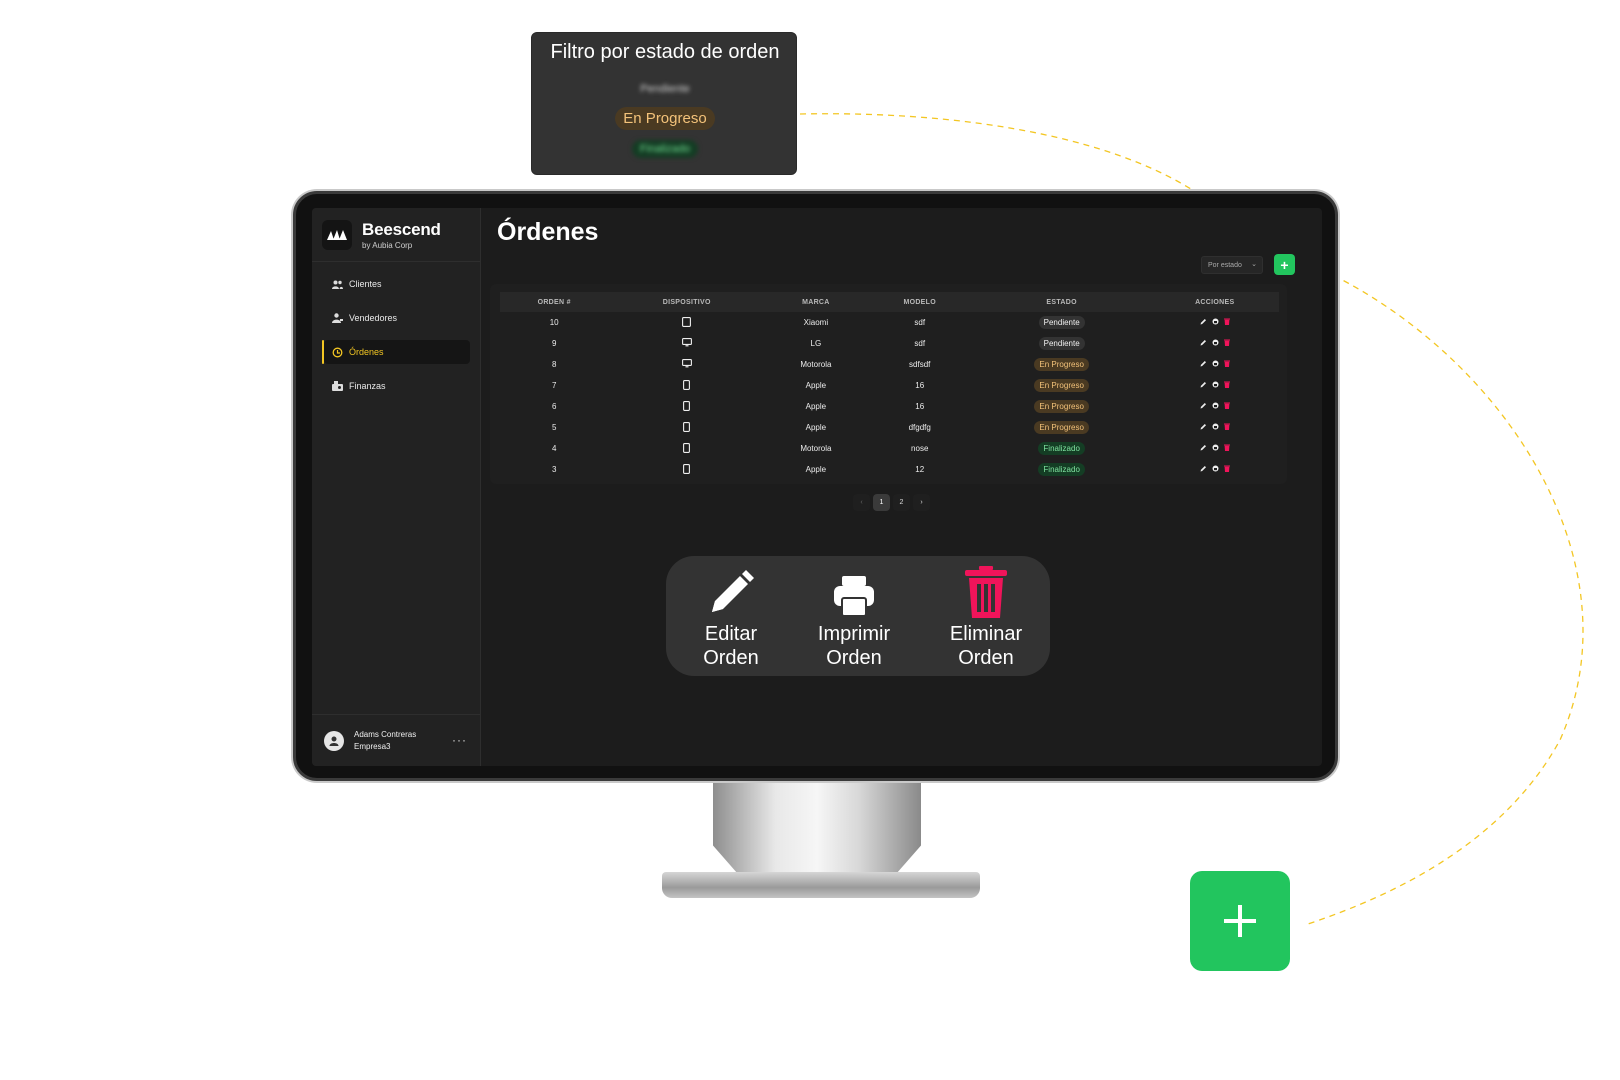 Image resolution: width=1620 pixels, height=1080 pixels. Describe the element at coordinates (686, 302) in the screenshot. I see `header-dispositivo: DISPOSITIVO` at that location.